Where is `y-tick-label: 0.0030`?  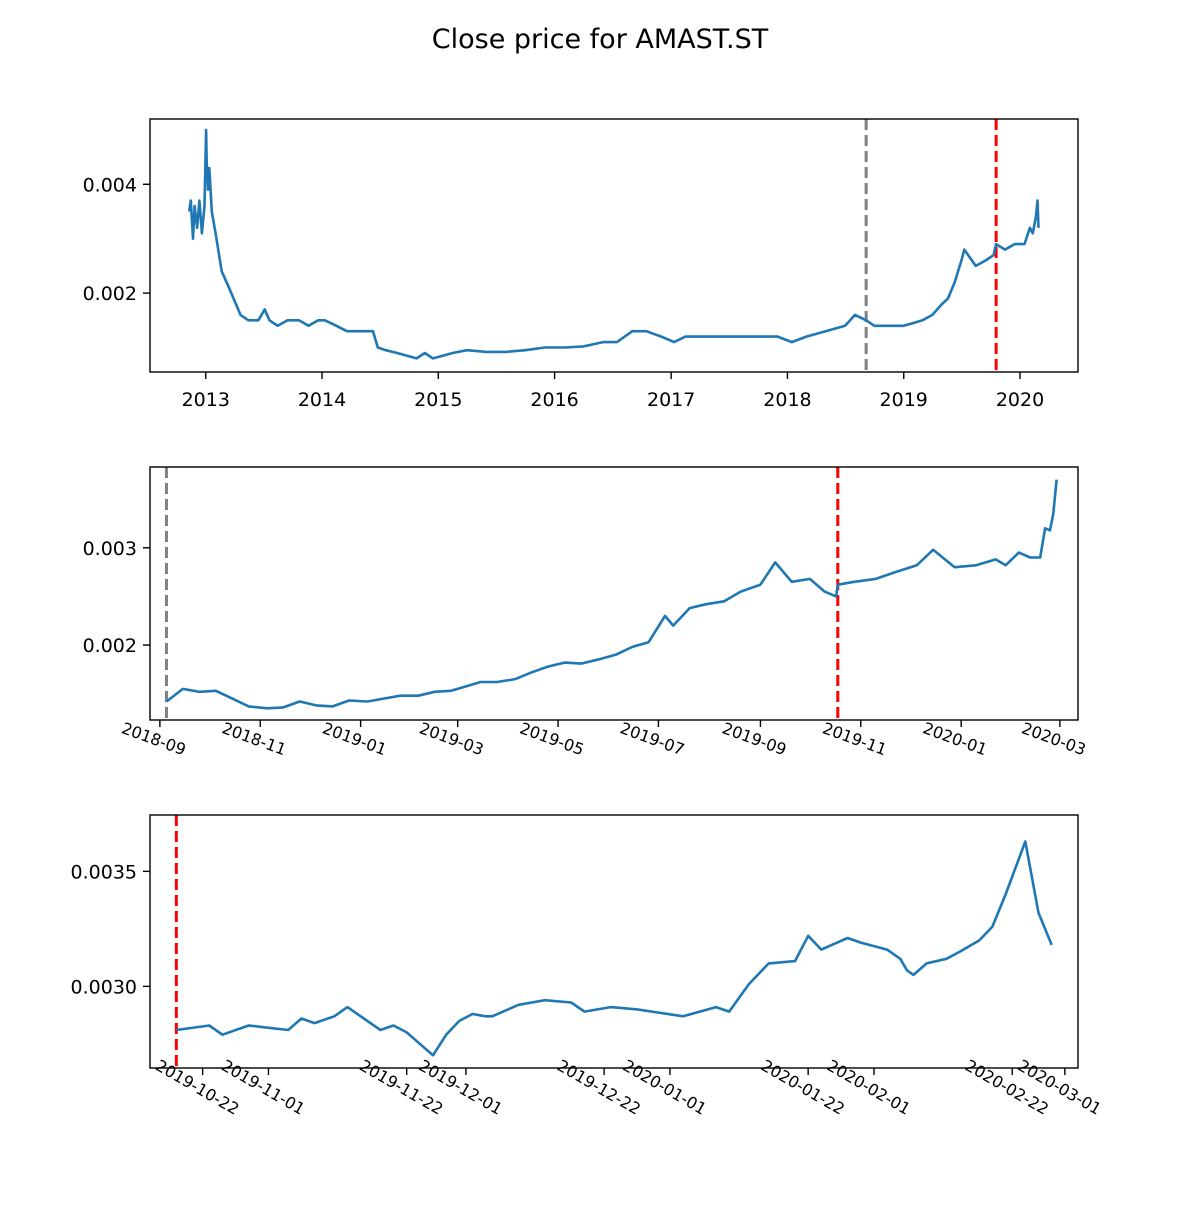
y-tick-label: 0.0030 is located at coordinates (104, 987).